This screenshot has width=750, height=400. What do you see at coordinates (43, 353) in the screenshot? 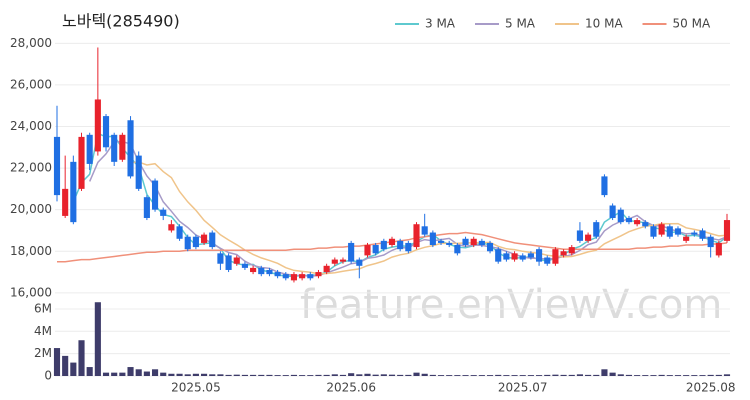
I see `y-tick-label: 2M` at bounding box center [43, 353].